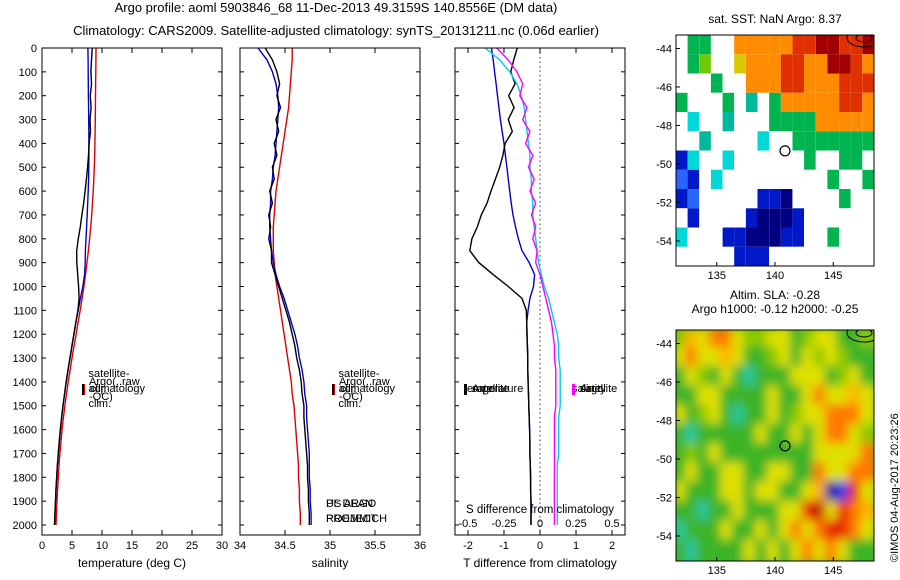  Describe the element at coordinates (664, 88) in the screenshot. I see `lat-tick-label: -46` at that location.